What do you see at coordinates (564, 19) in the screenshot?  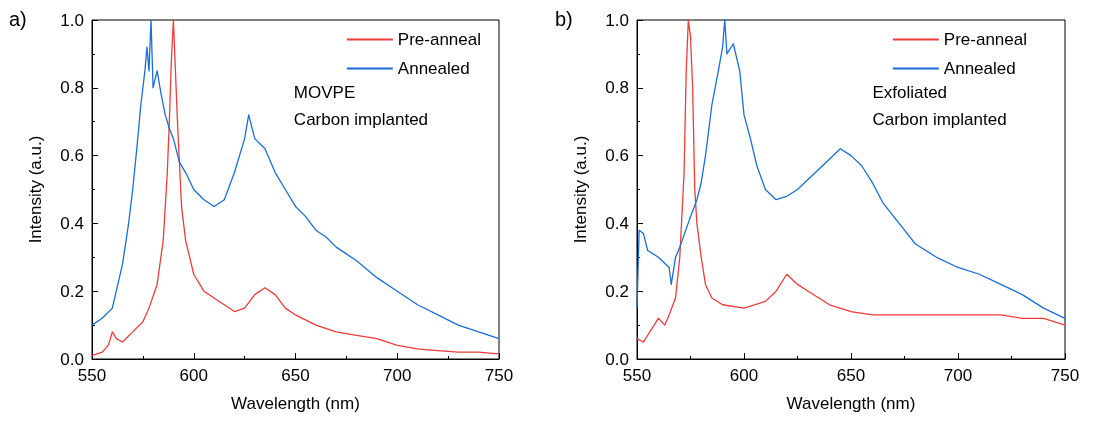 I see `chart-title: b)` at bounding box center [564, 19].